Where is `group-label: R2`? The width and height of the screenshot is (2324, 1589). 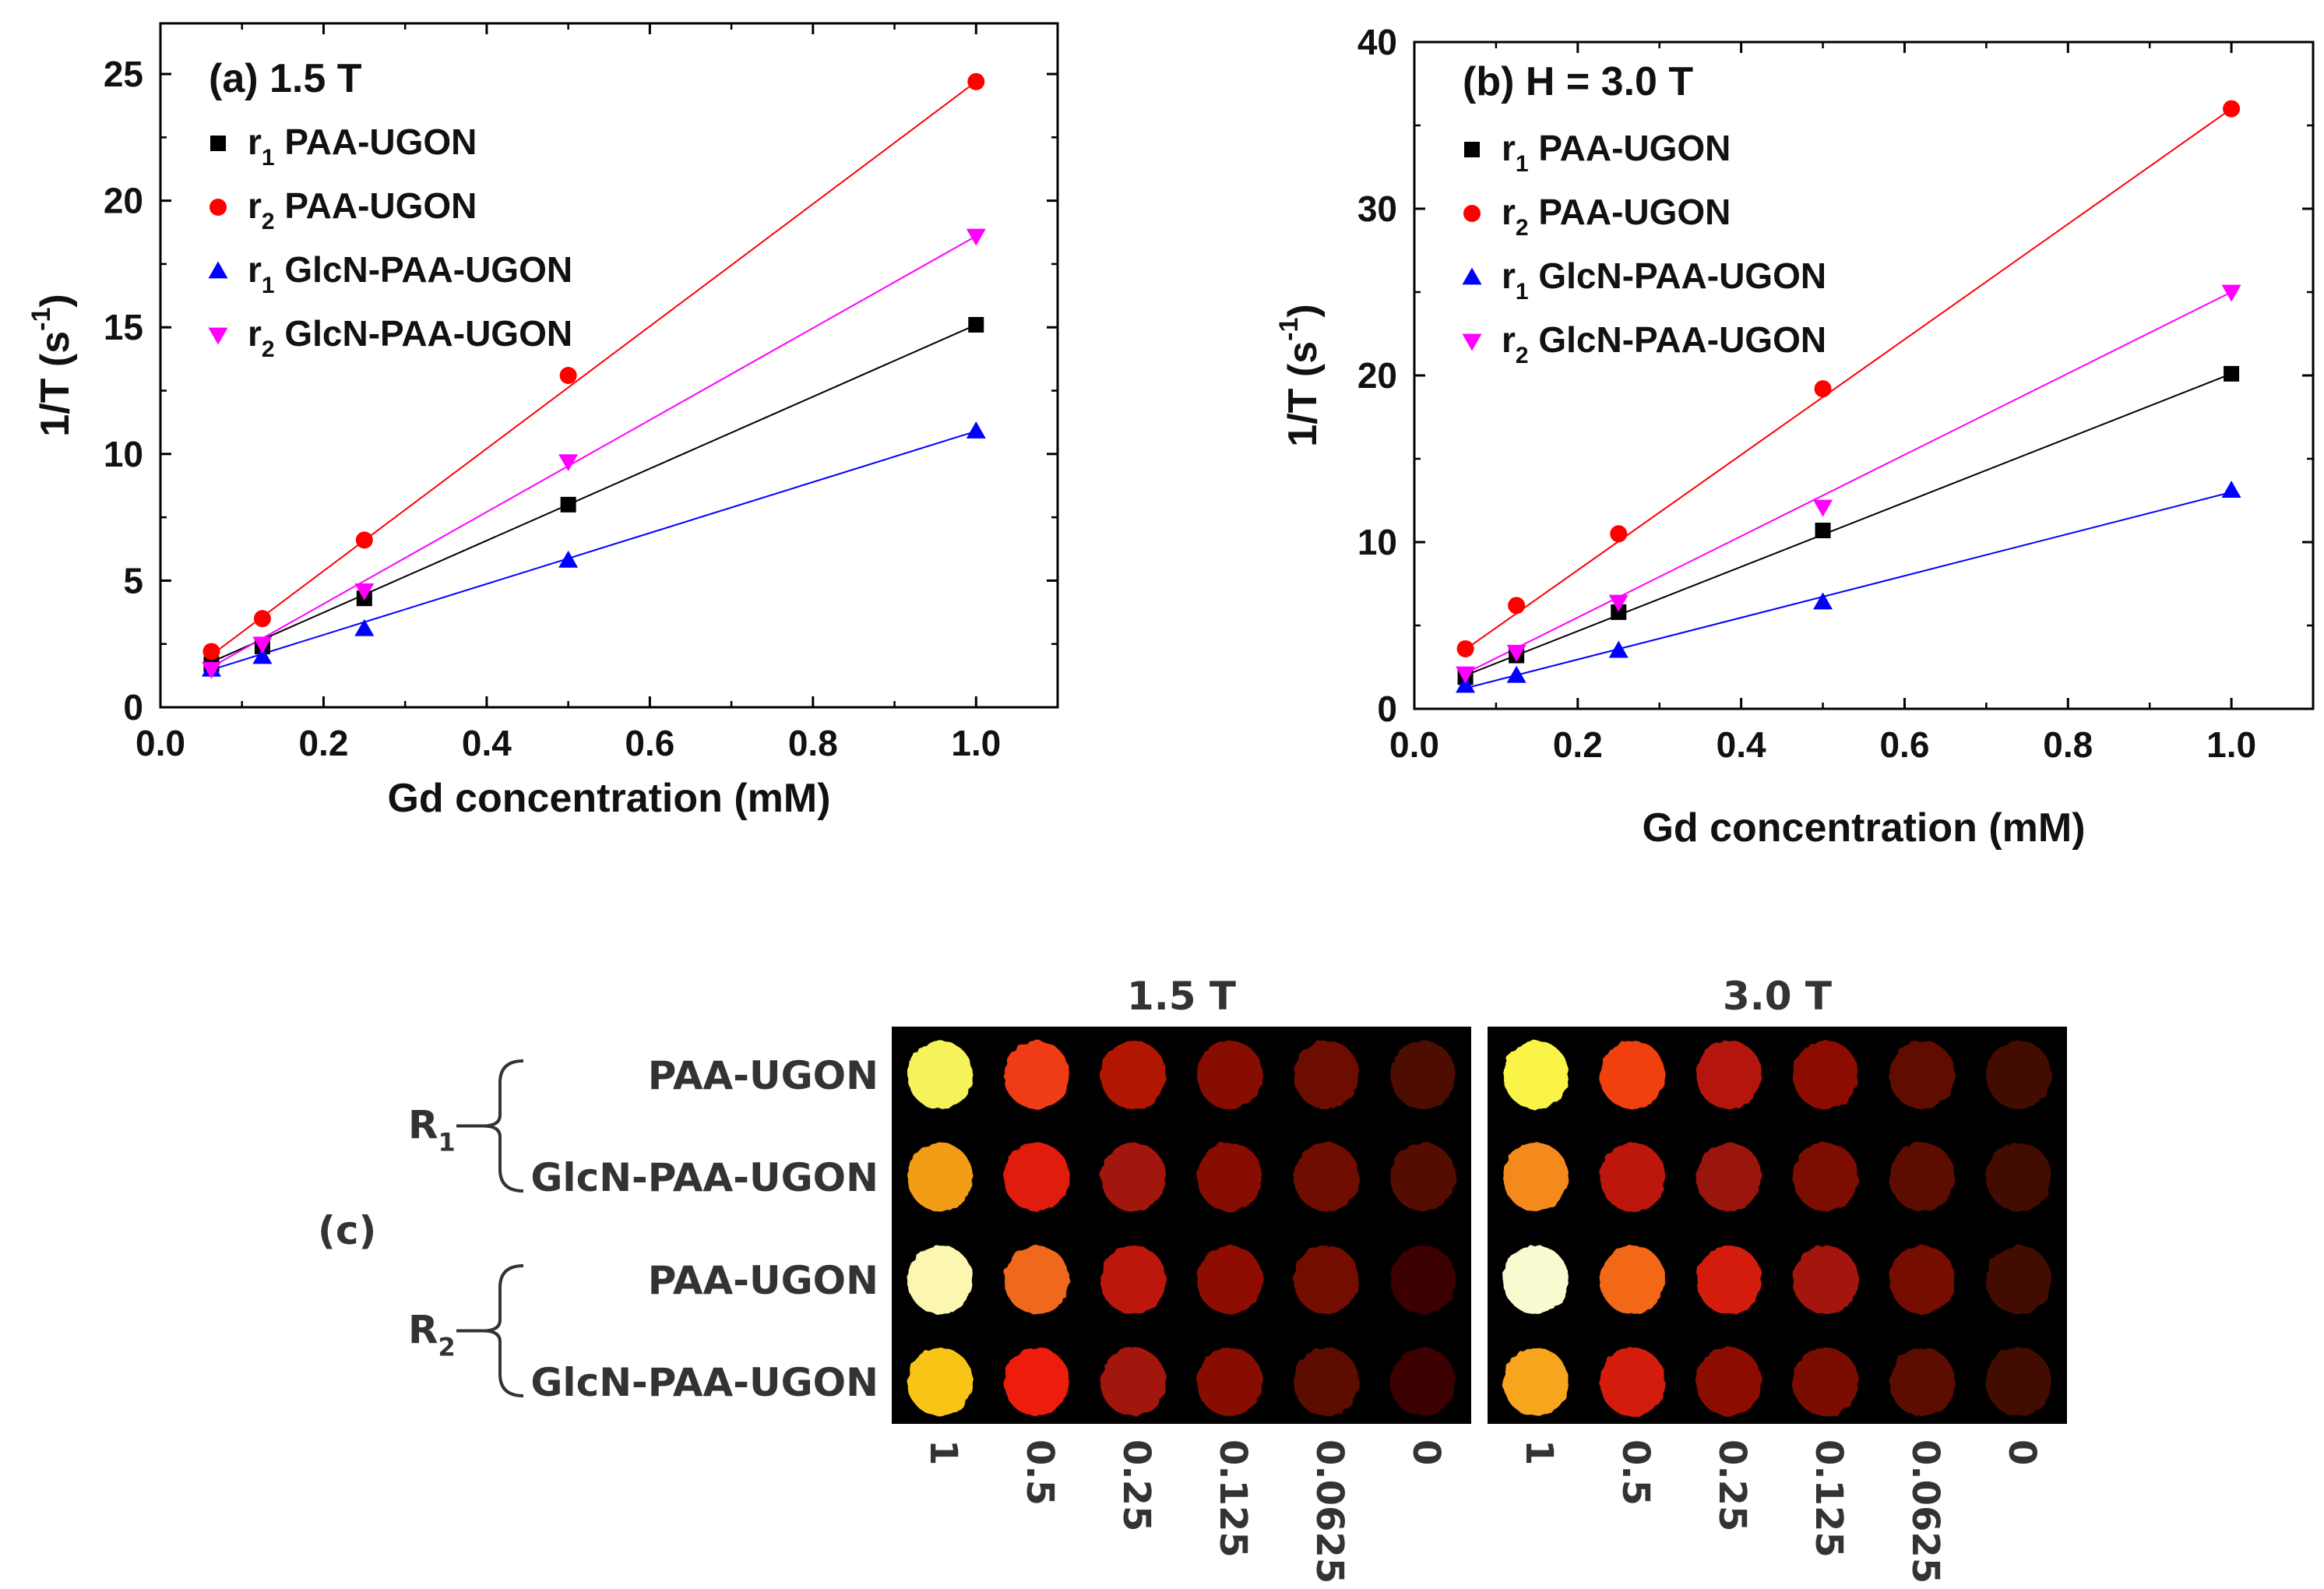
group-label: R2 is located at coordinates (432, 1335).